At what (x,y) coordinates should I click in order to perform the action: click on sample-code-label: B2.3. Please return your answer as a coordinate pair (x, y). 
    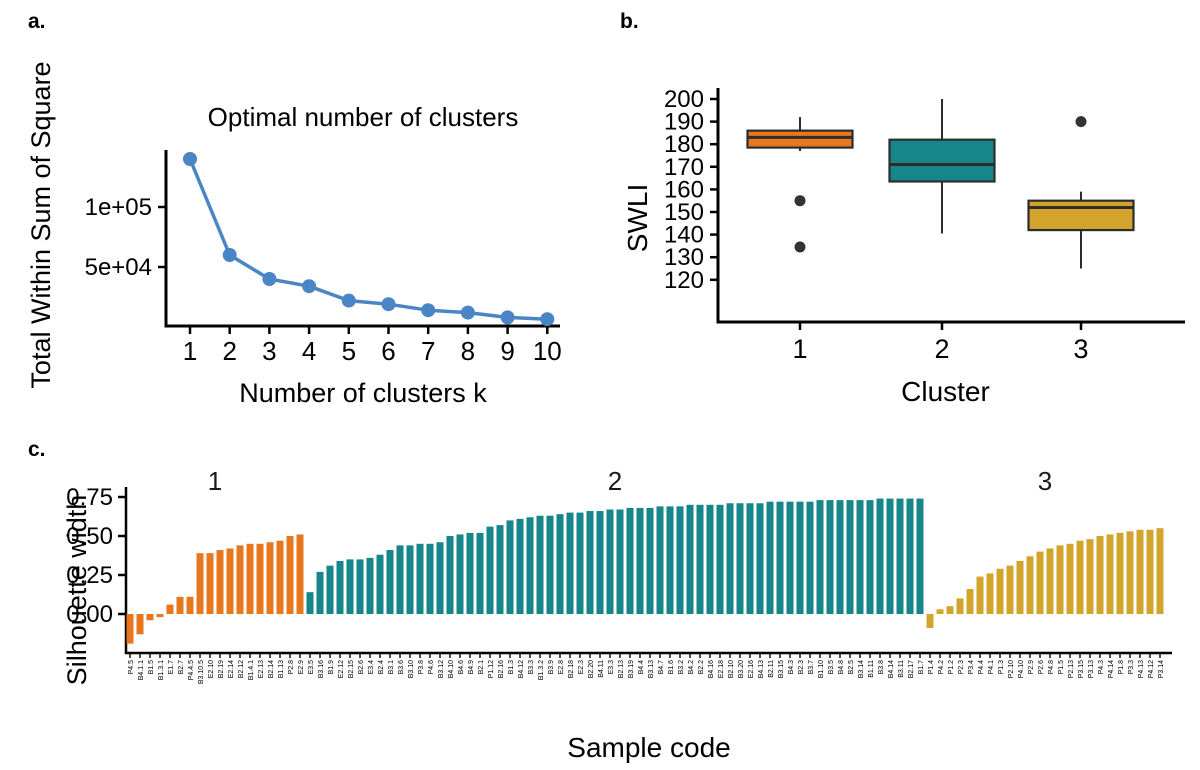
    Looking at the image, I should click on (801, 667).